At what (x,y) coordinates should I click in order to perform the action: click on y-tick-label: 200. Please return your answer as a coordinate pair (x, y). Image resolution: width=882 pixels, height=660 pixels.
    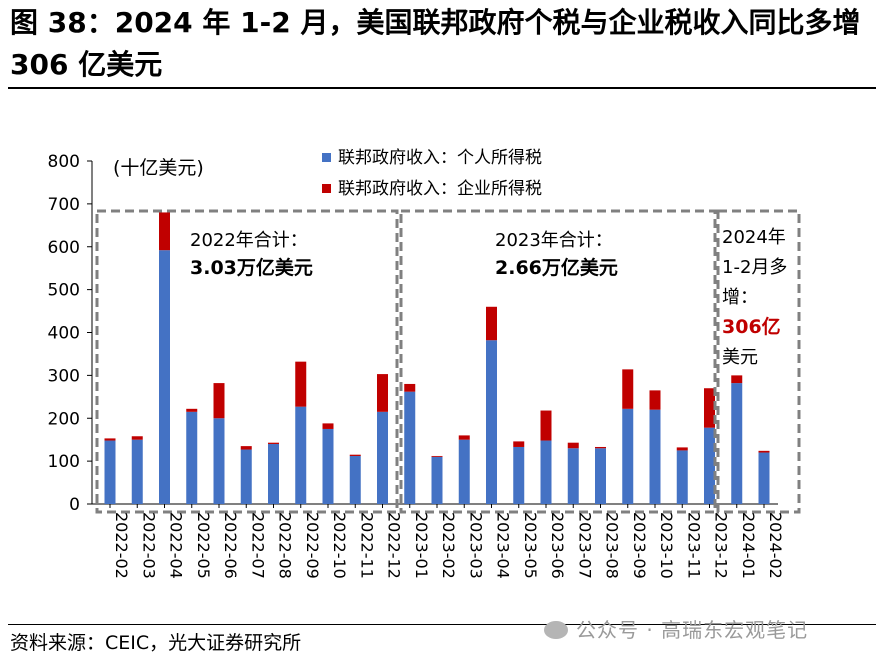
    Looking at the image, I should click on (64, 419).